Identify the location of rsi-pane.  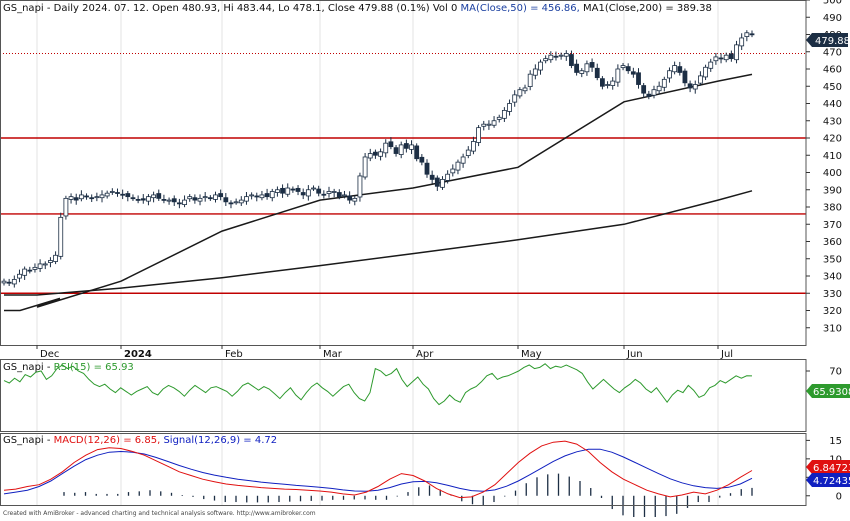
(378, 384).